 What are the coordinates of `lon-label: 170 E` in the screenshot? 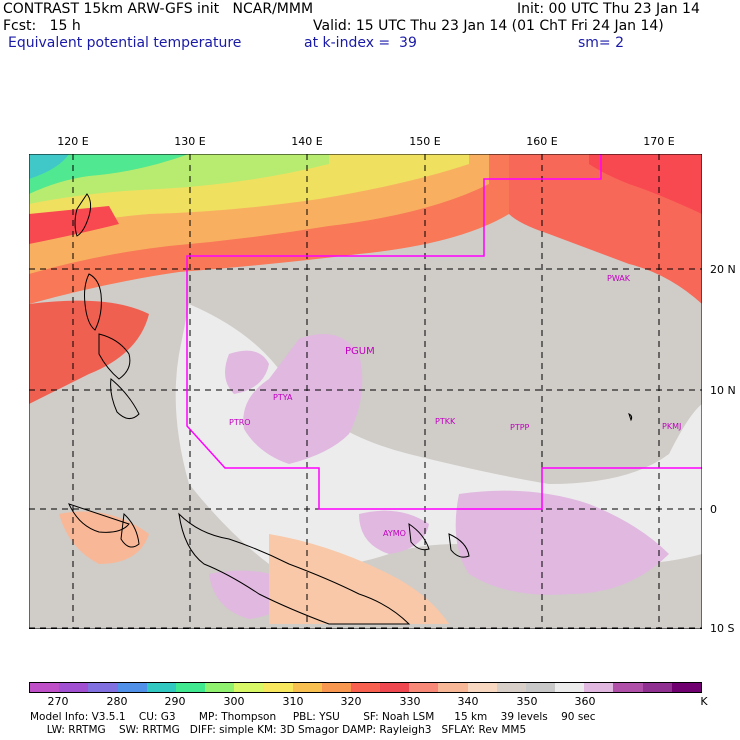 It's located at (659, 141).